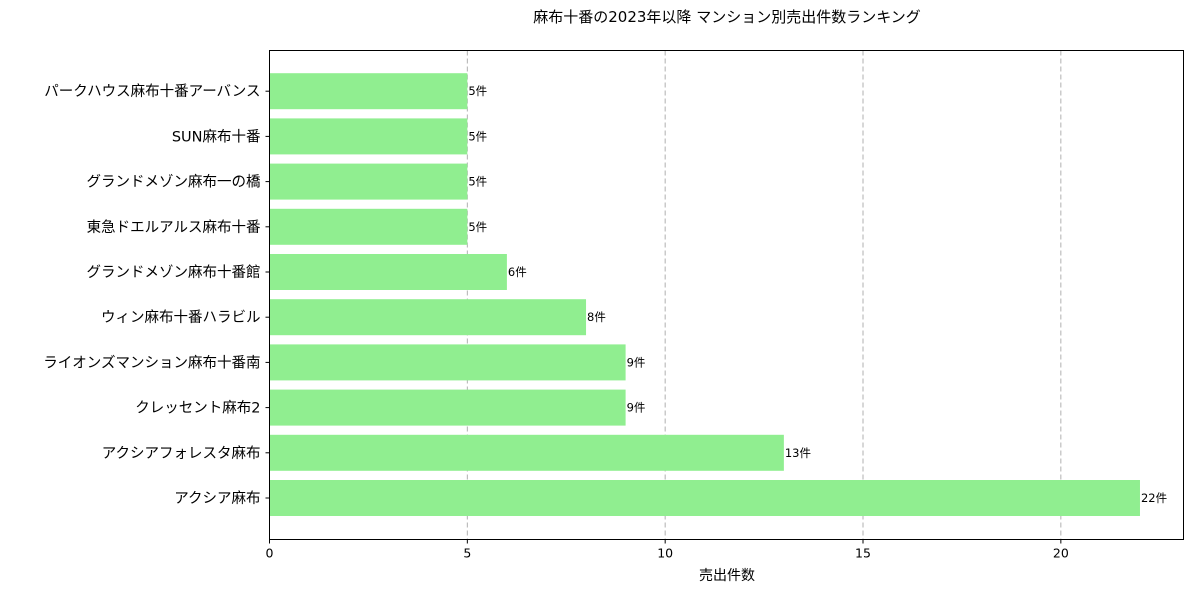 Image resolution: width=1193 pixels, height=593 pixels. I want to click on x-tick-label-3: 15, so click(863, 553).